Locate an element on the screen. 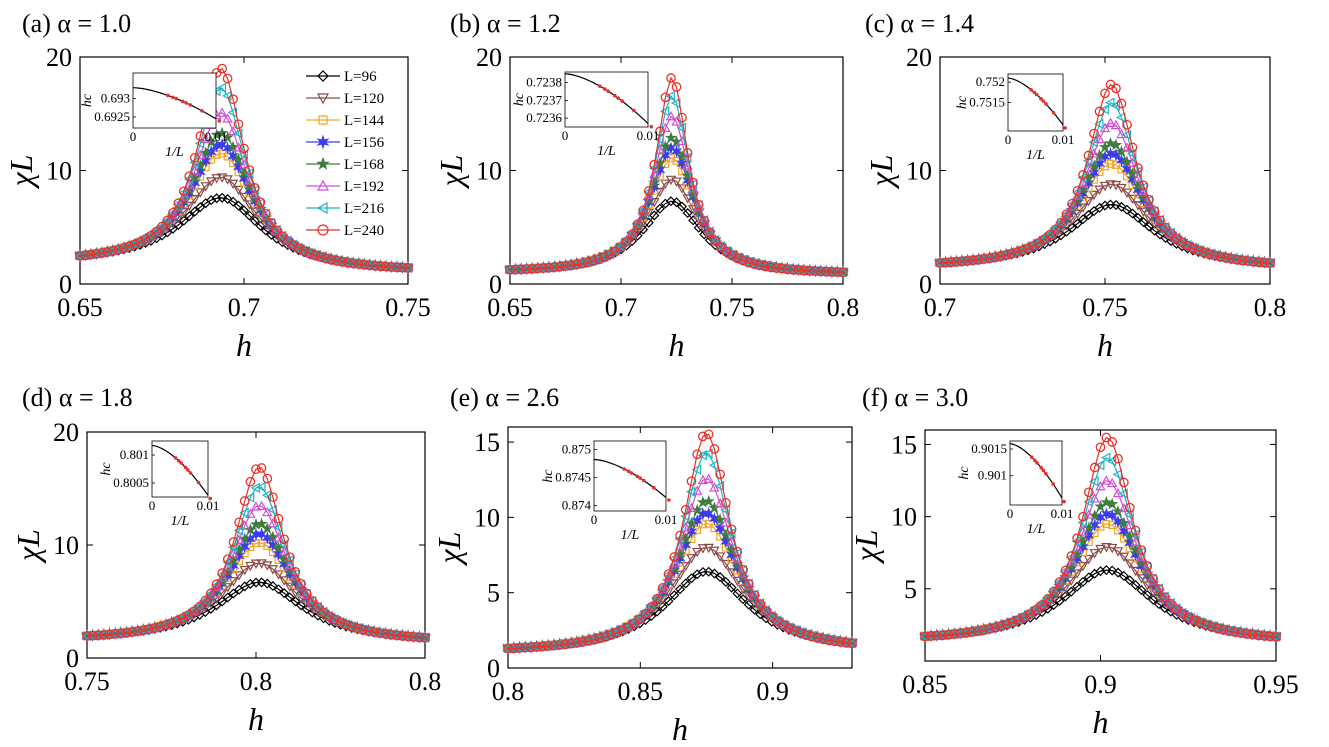 The width and height of the screenshot is (1329, 747). y-axis-label: χL is located at coordinates (881, 172).